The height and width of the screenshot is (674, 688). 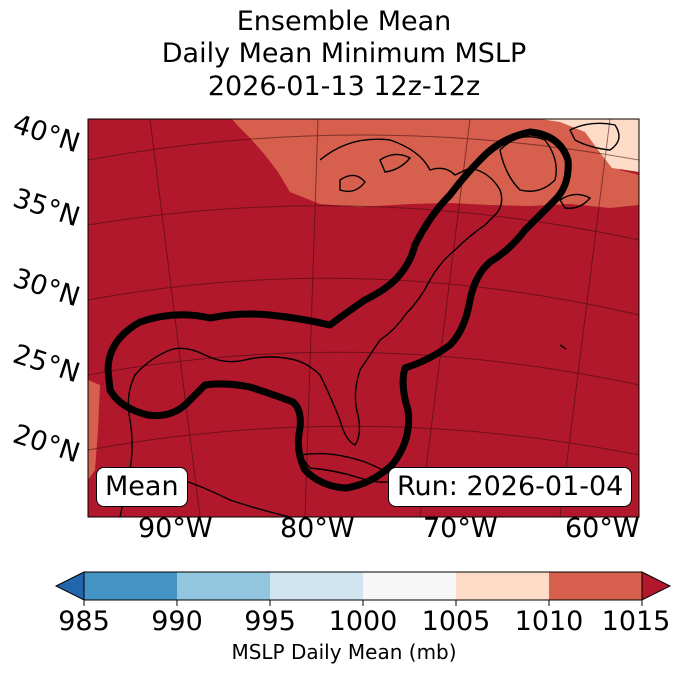 I want to click on colorbar-under-arrow, so click(x=69, y=586).